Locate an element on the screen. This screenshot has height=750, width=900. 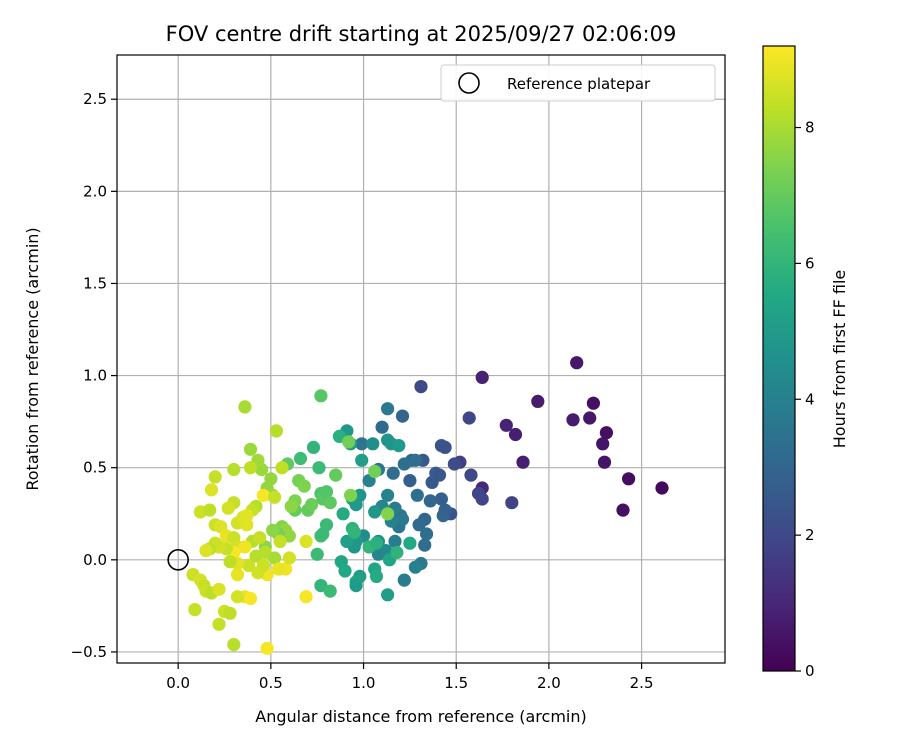
colorbar-tick-label: 4 is located at coordinates (810, 399).